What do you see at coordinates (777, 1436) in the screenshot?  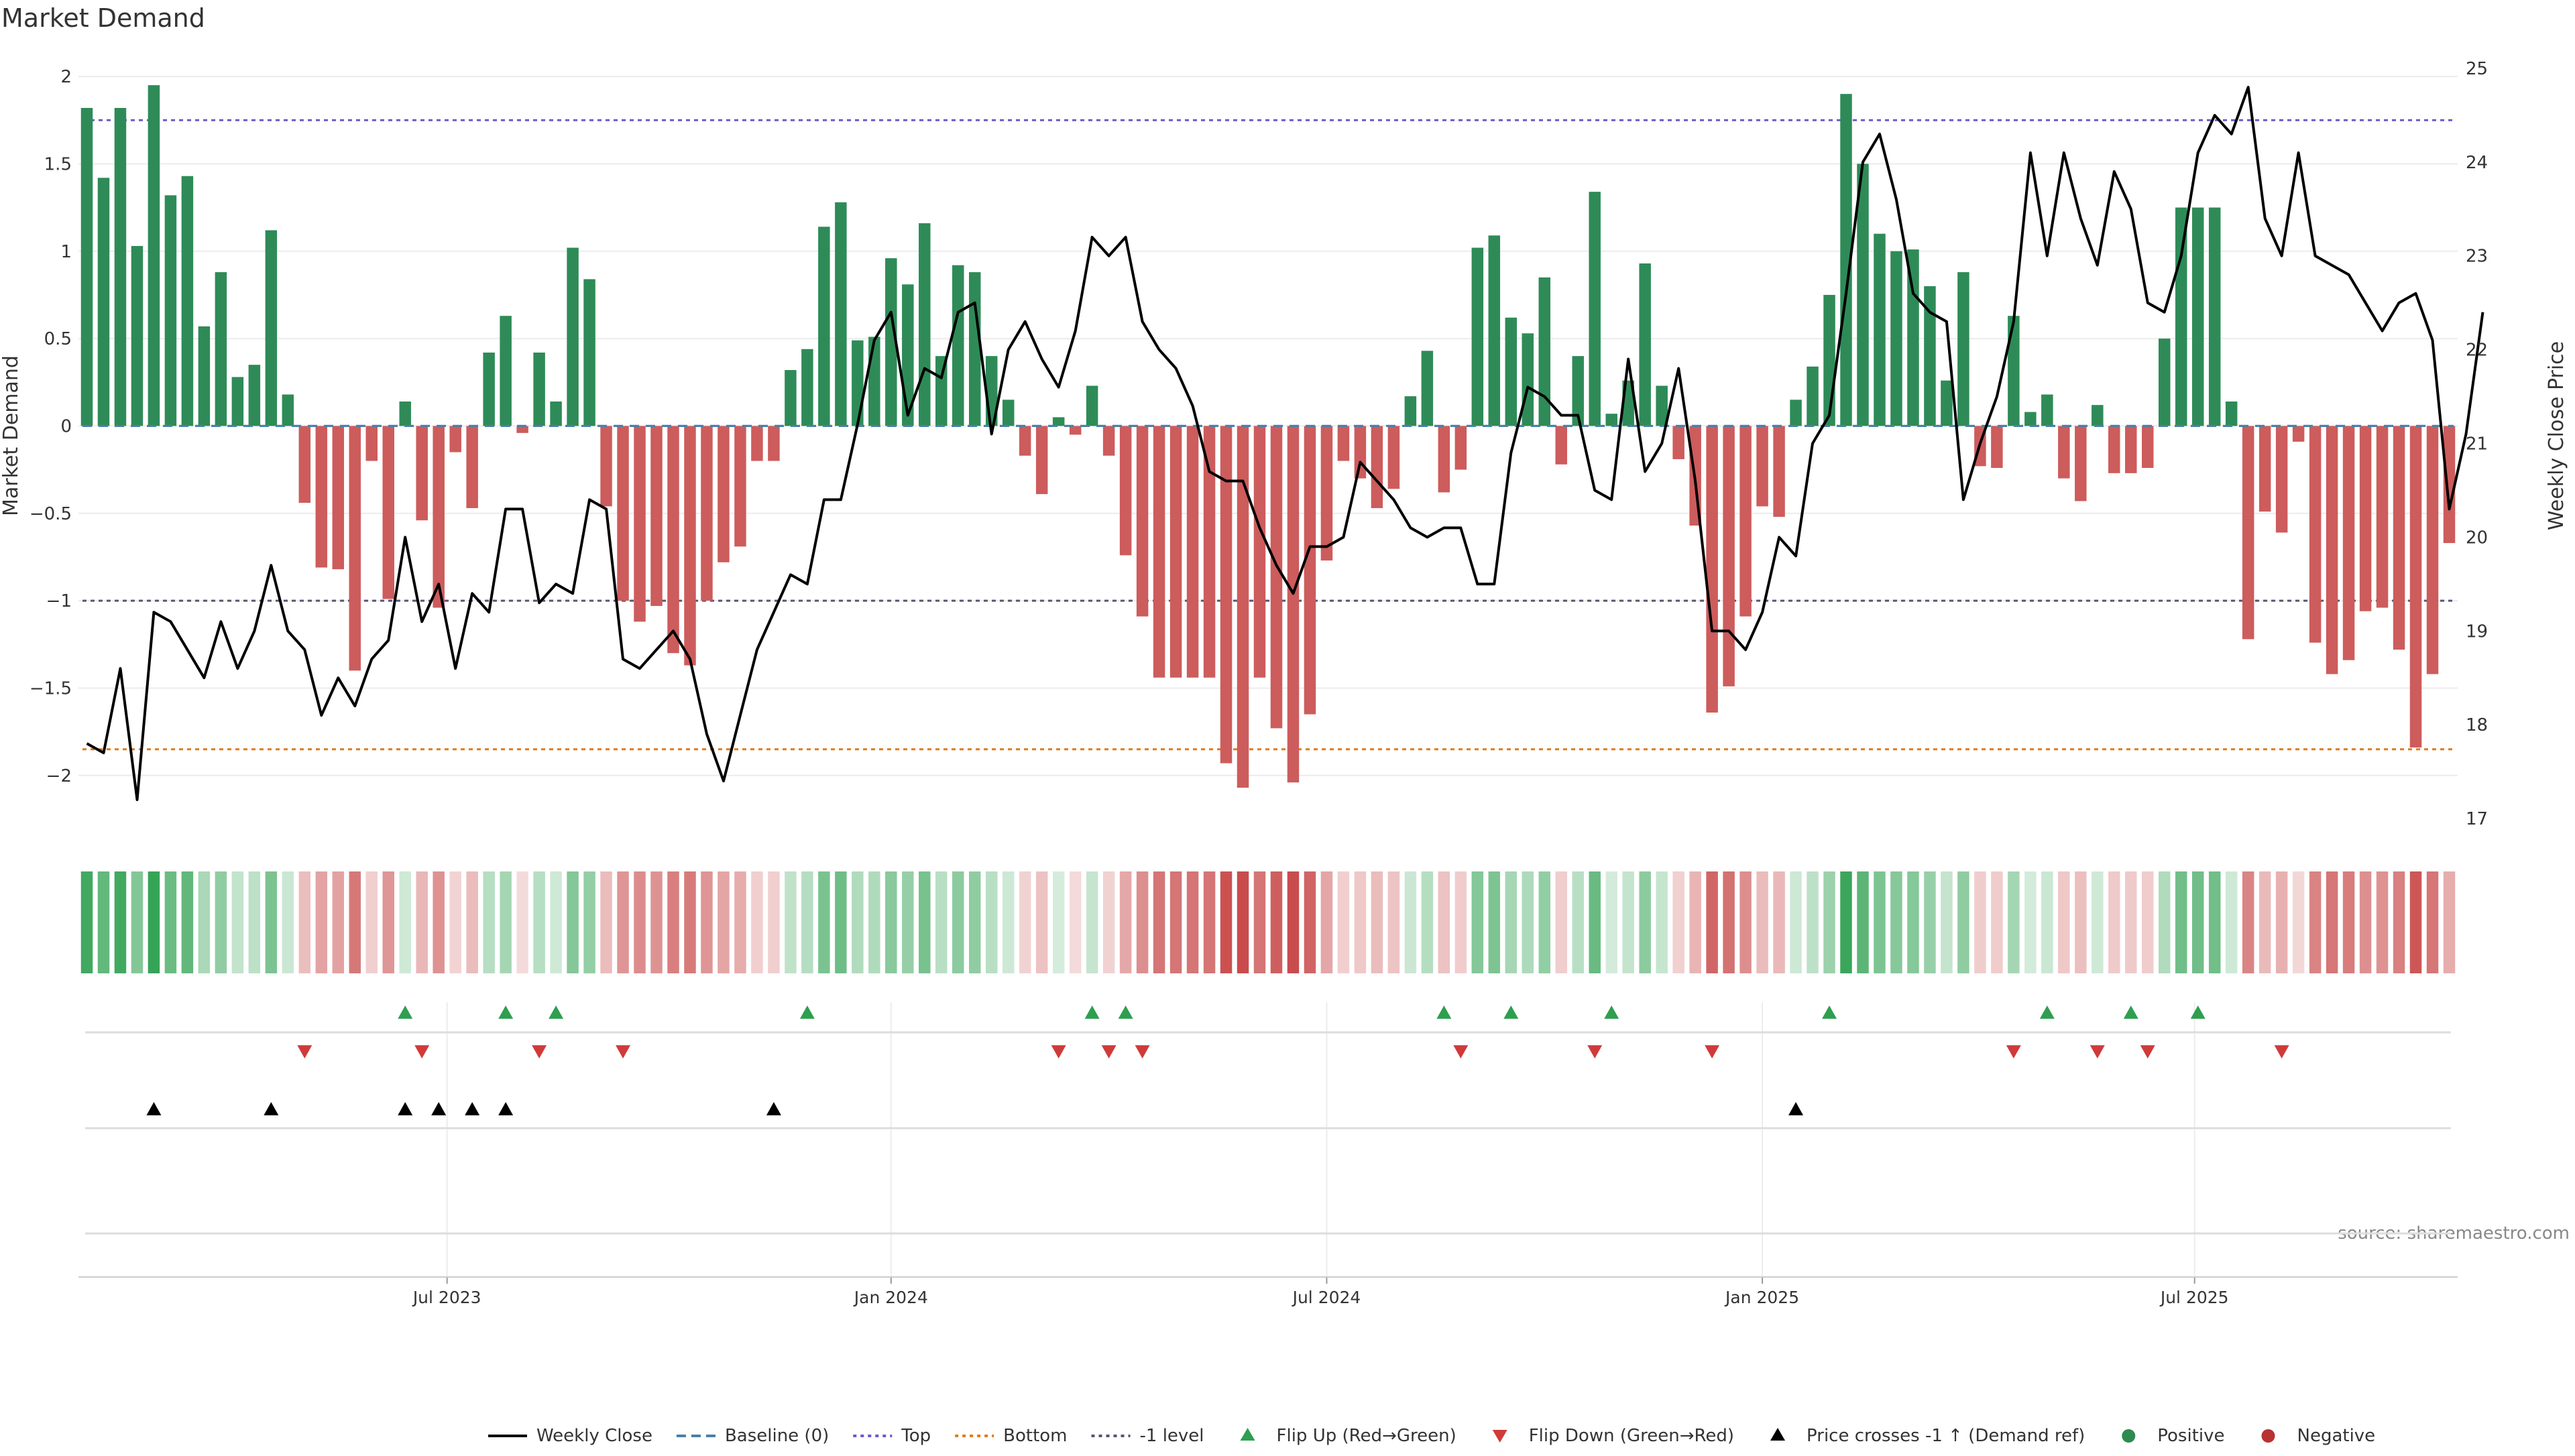 I see `legend-label: Baseline (0)` at bounding box center [777, 1436].